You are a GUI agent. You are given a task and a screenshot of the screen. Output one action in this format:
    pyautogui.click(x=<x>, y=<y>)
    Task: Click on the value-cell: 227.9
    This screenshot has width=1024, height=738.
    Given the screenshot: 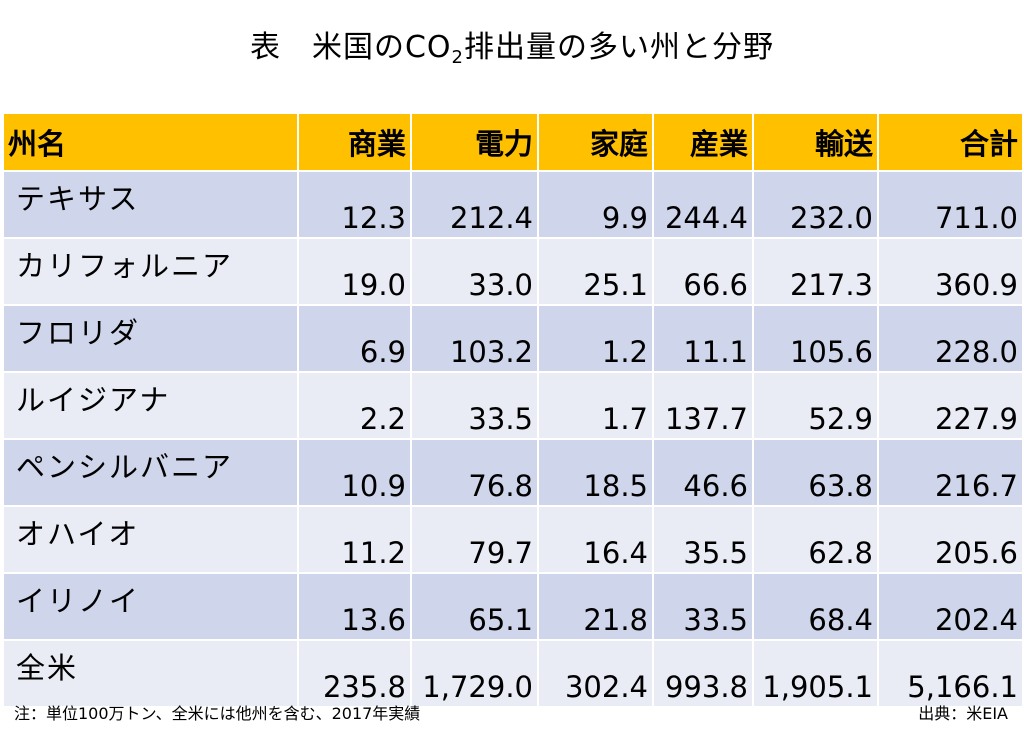 What is the action you would take?
    pyautogui.click(x=950, y=405)
    